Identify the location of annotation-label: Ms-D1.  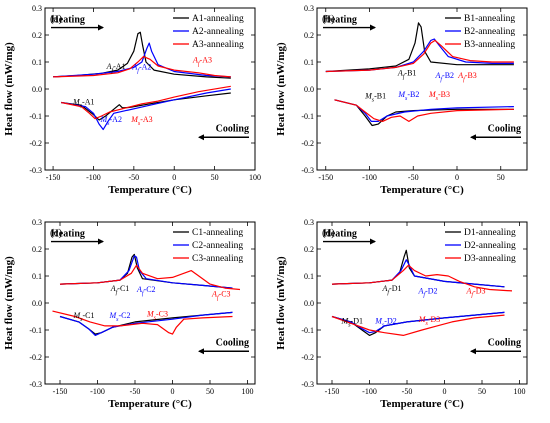
(352, 322).